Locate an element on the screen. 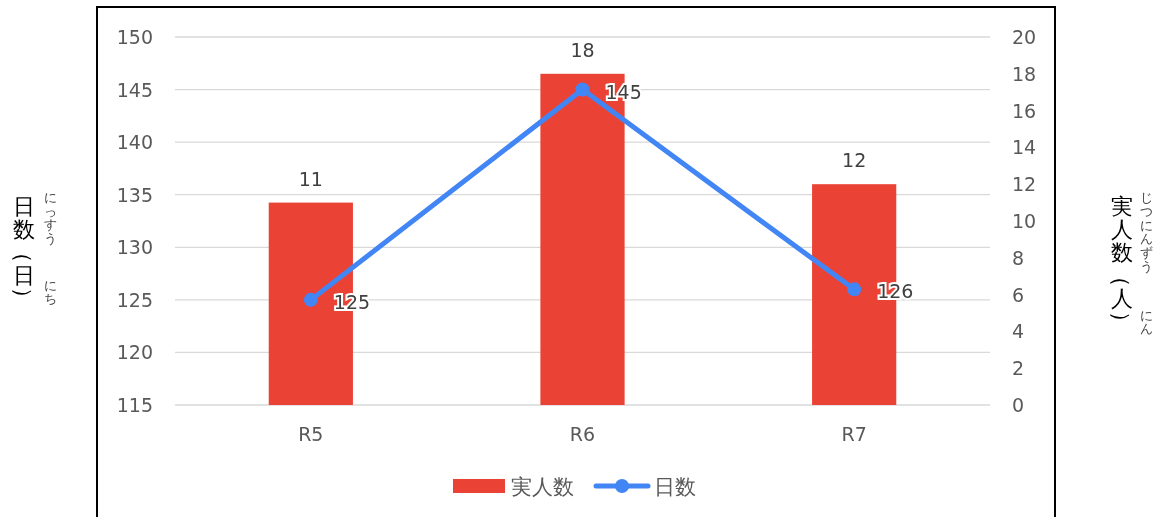 The width and height of the screenshot is (1161, 517). data-label: 12 is located at coordinates (854, 160).